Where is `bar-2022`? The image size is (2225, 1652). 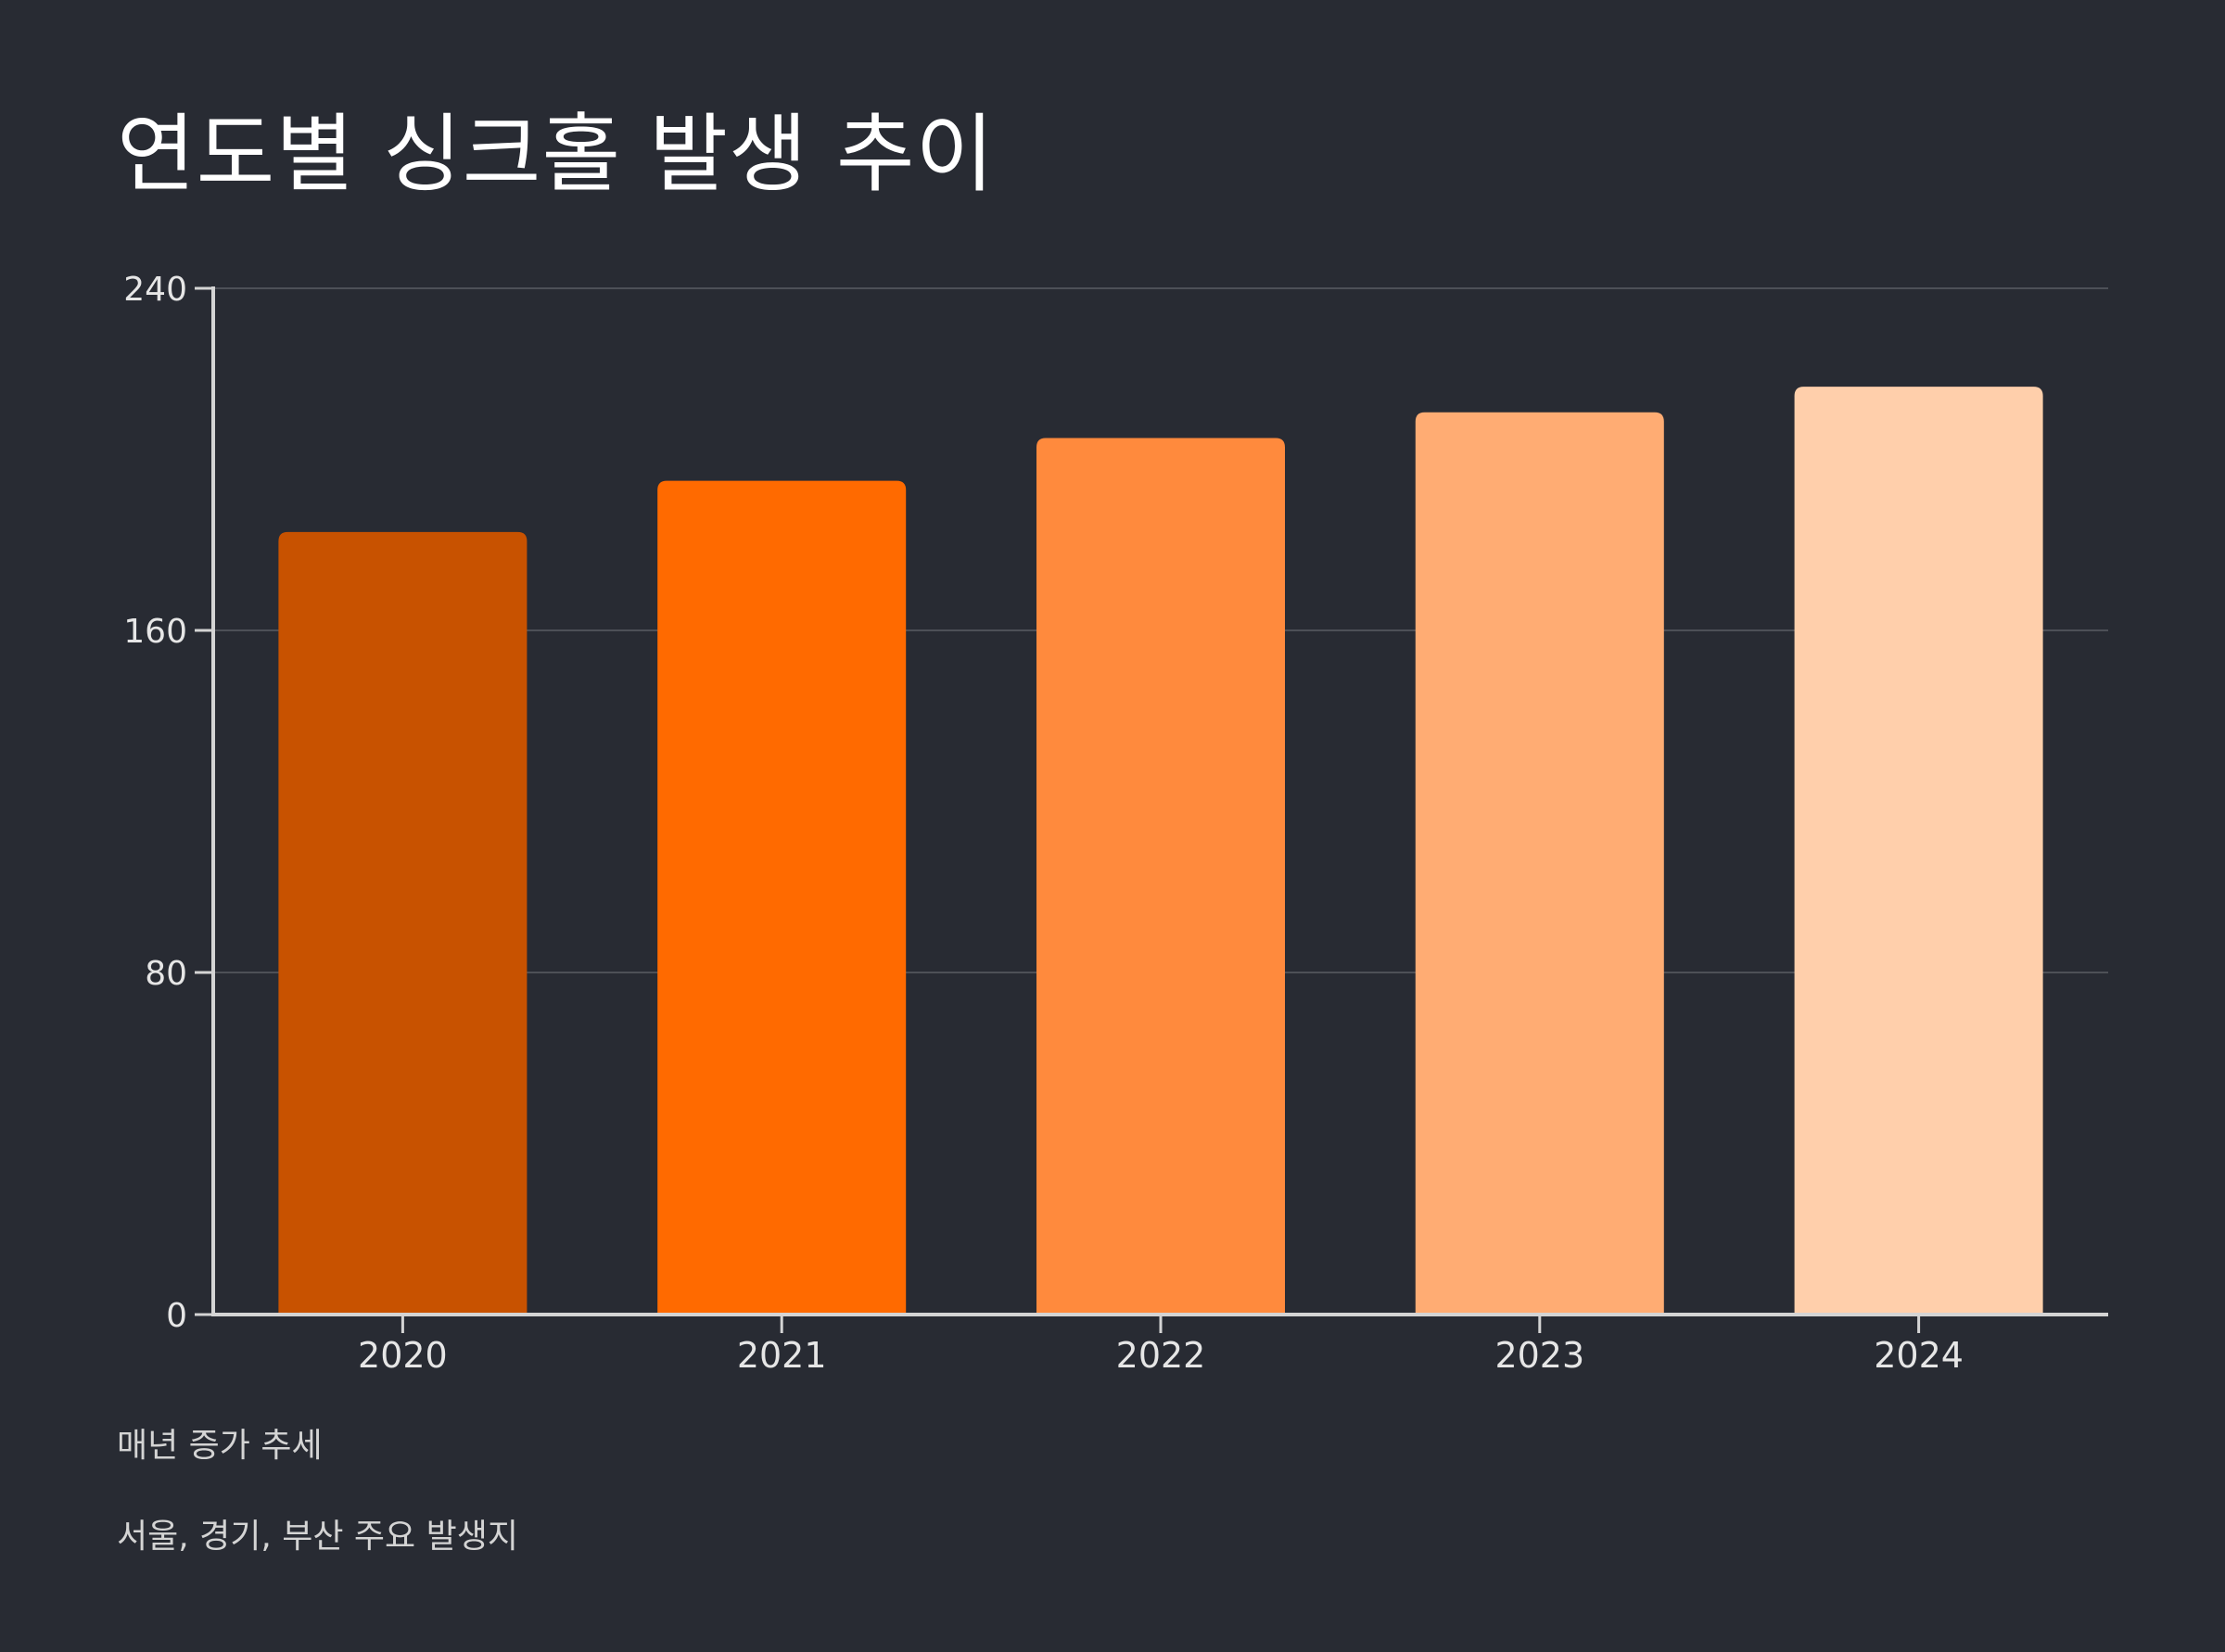 bar-2022 is located at coordinates (1160, 876).